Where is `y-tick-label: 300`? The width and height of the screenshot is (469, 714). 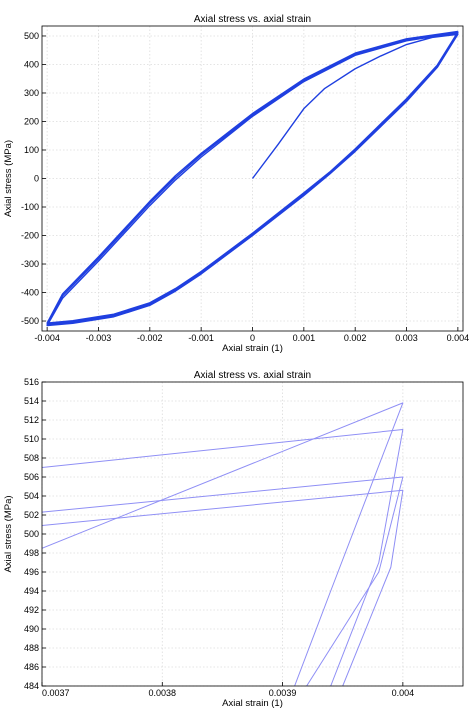
y-tick-label: 300 is located at coordinates (31, 93).